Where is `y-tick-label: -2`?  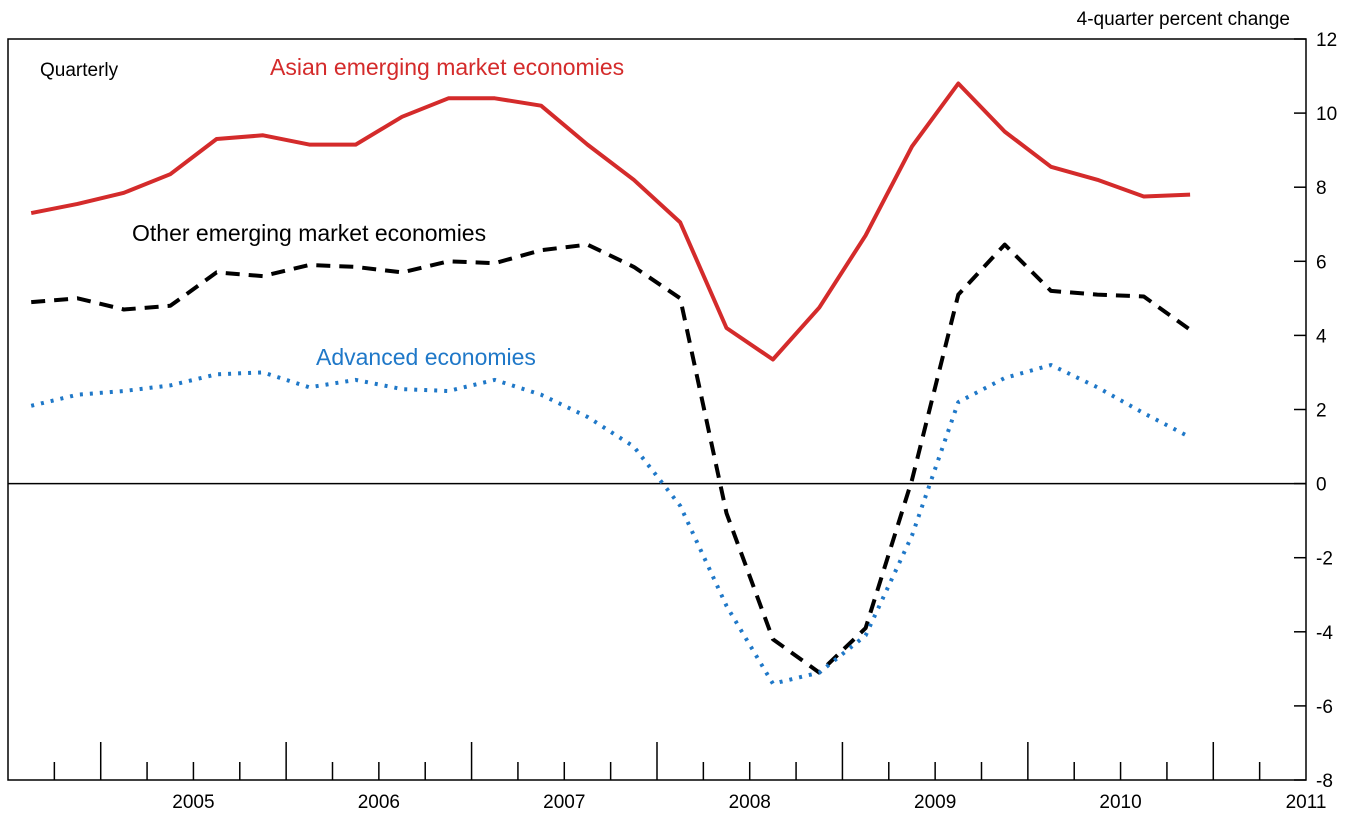 y-tick-label: -2 is located at coordinates (1324, 559).